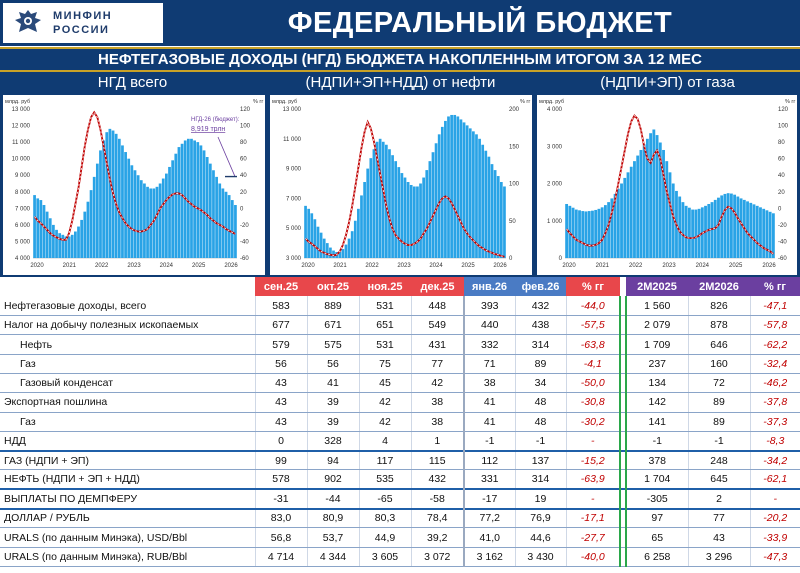 The width and height of the screenshot is (800, 573). What do you see at coordinates (437, 460) in the screenshot?
I see `value-cell: 115` at bounding box center [437, 460].